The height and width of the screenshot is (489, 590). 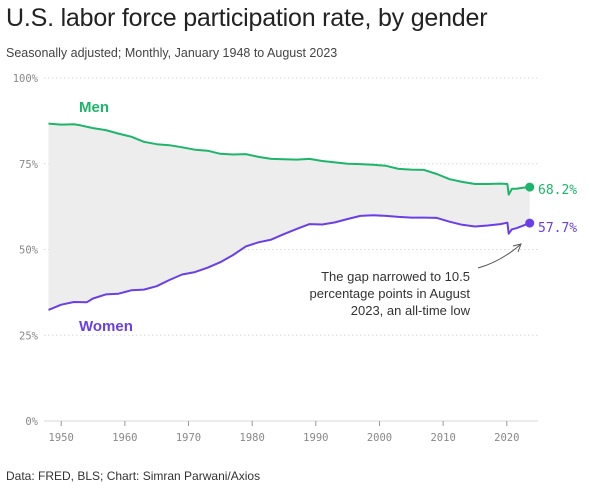 What do you see at coordinates (530, 223) in the screenshot?
I see `end-marker-women` at bounding box center [530, 223].